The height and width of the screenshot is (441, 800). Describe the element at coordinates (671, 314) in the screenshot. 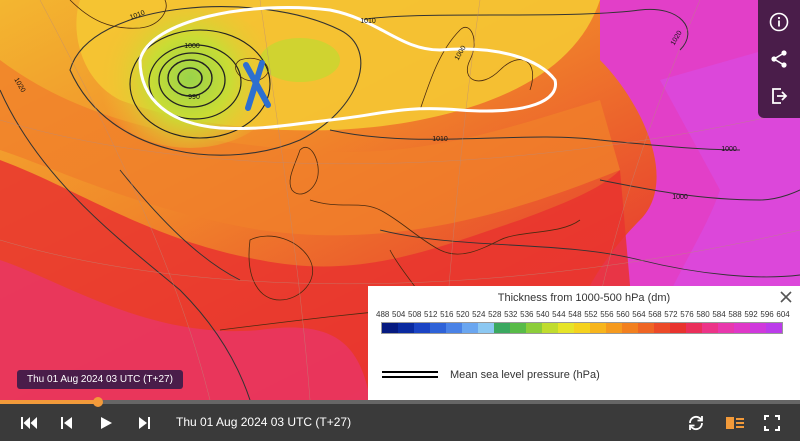

I see `legend-tick: 572` at that location.